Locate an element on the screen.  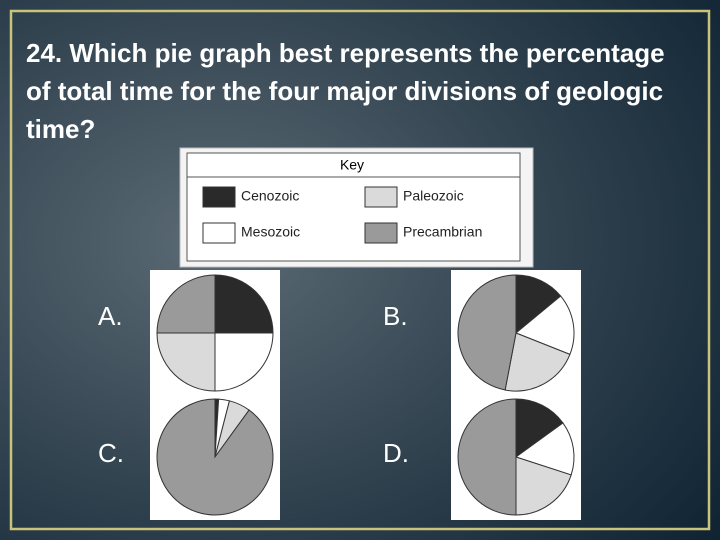
option-label: C. is located at coordinates (111, 453).